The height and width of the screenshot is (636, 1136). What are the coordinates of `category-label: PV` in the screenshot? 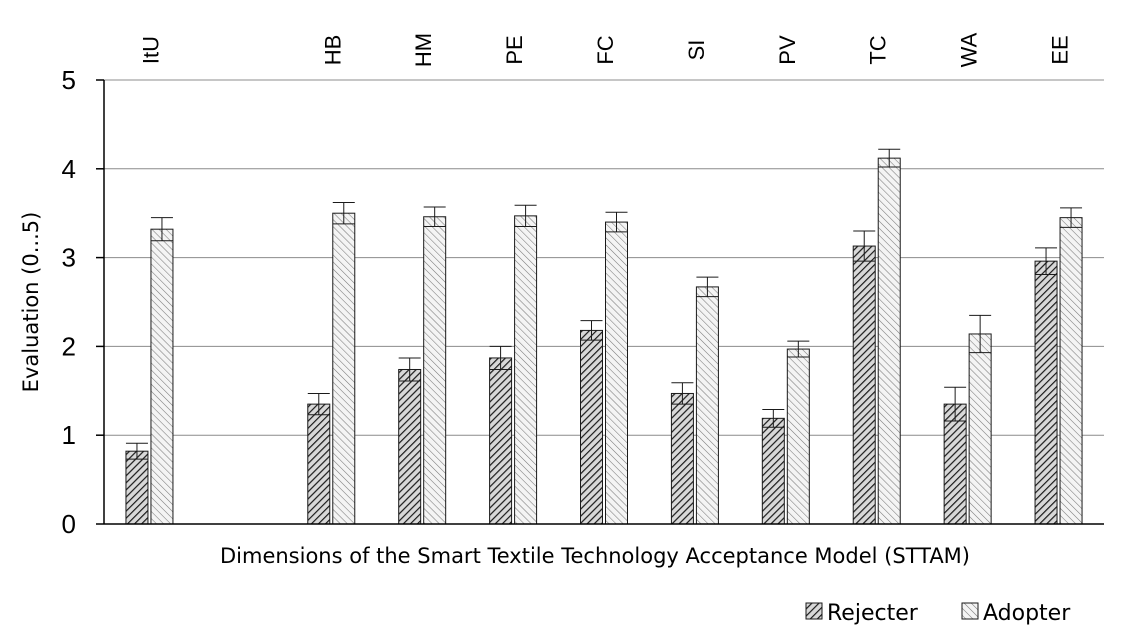 It's located at (787, 50).